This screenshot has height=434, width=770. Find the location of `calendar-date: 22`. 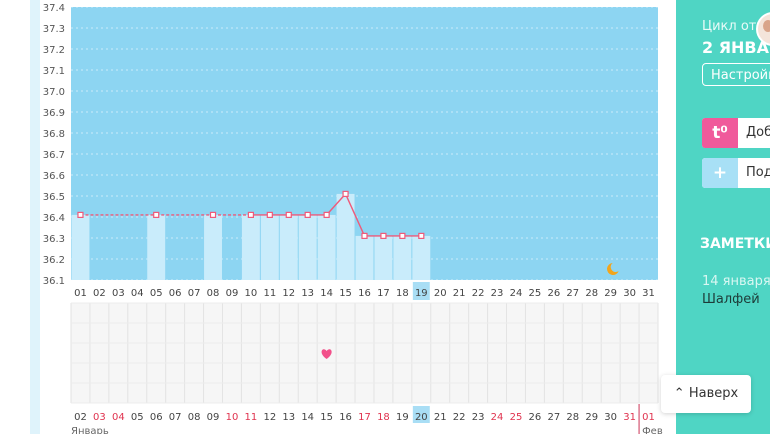

calendar-date: 22 is located at coordinates (459, 417).